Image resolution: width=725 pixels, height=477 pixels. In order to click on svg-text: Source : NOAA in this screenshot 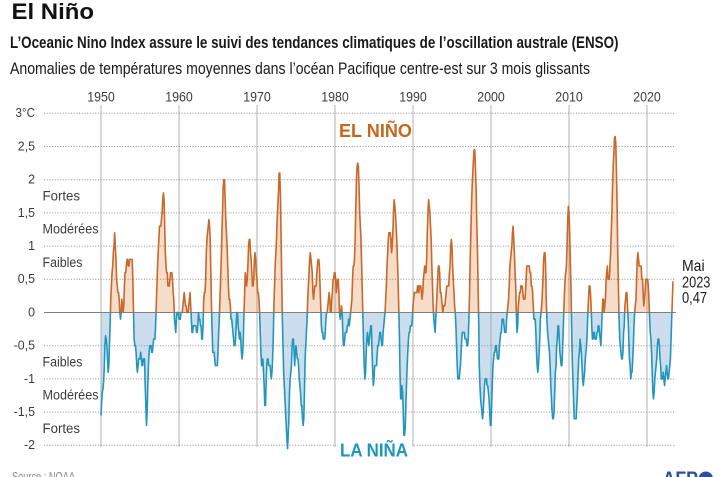, I will do `click(43, 473)`.